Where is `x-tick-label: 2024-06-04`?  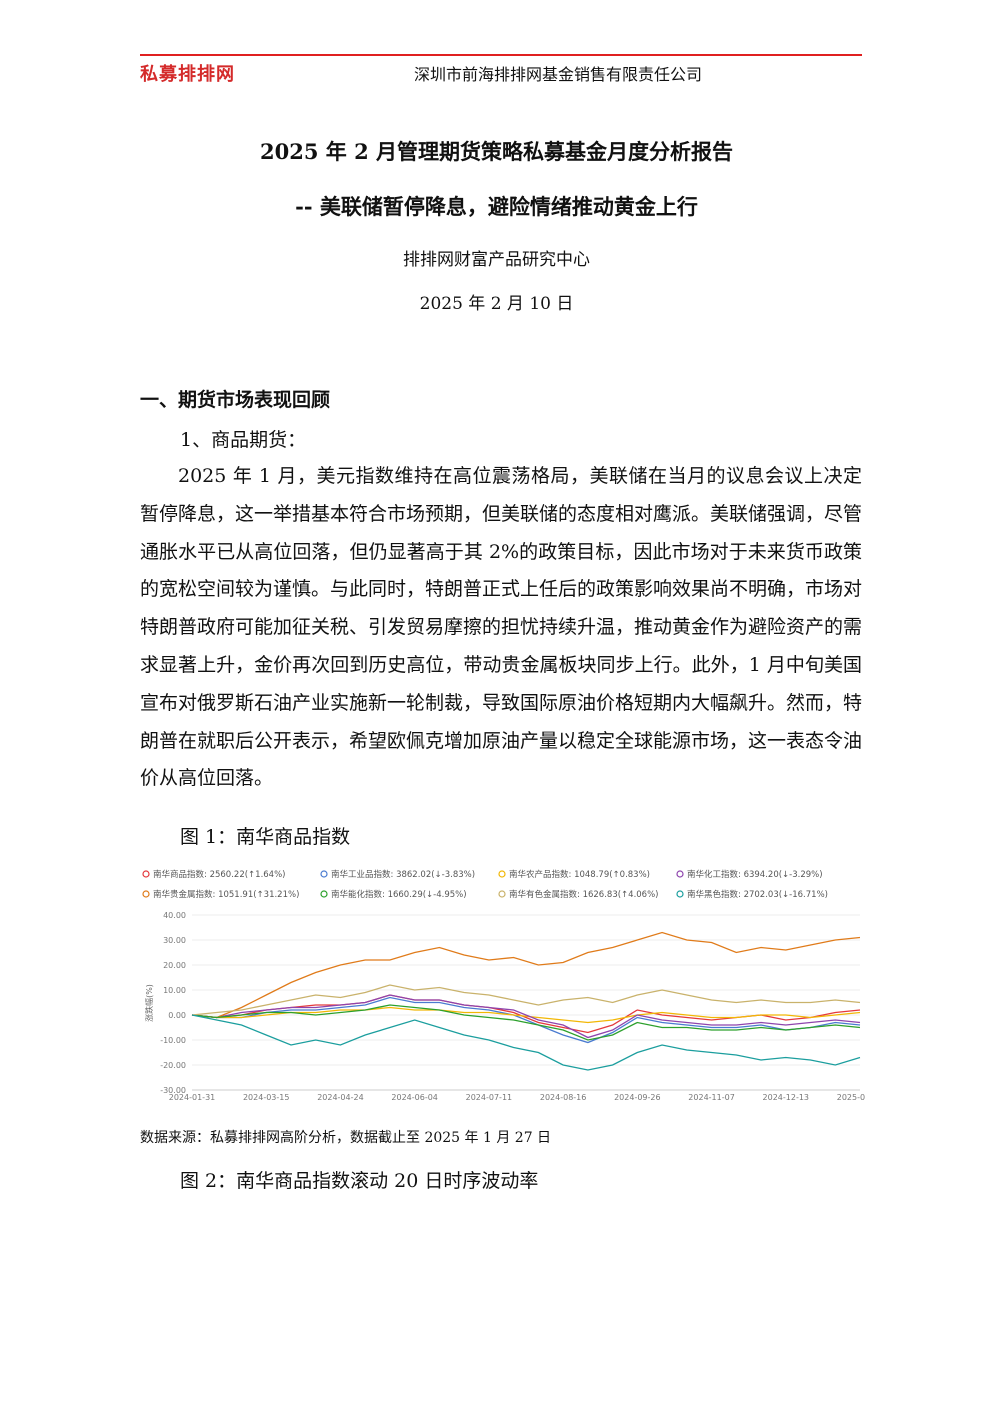 x-tick-label: 2024-06-04 is located at coordinates (414, 1097).